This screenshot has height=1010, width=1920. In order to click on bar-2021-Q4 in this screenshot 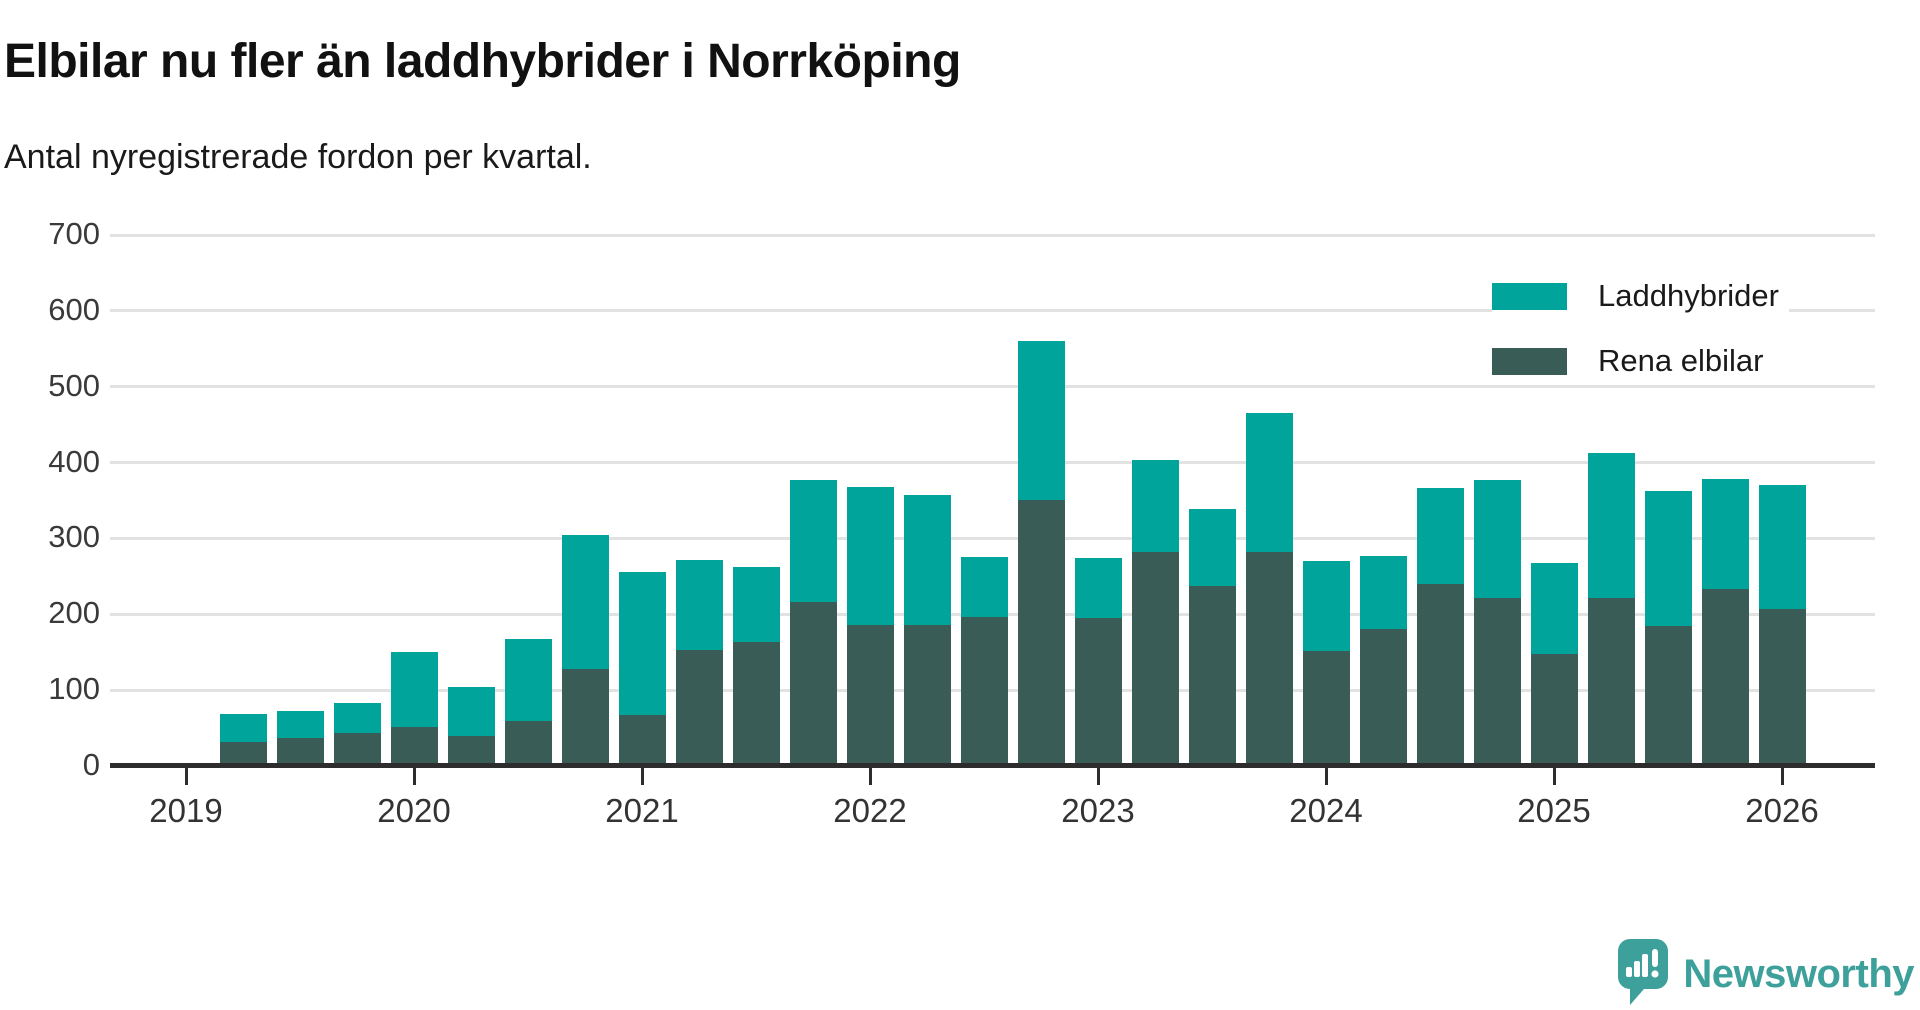, I will do `click(813, 623)`.